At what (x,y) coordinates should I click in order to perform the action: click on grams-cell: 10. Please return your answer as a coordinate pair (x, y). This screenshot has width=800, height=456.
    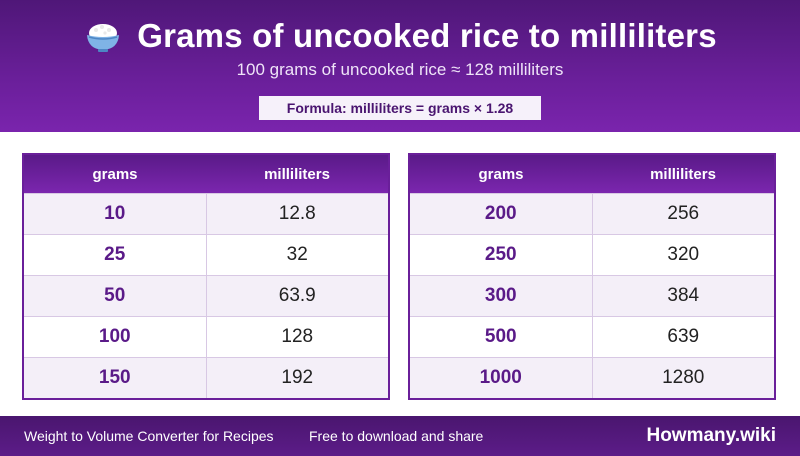
    Looking at the image, I should click on (115, 214).